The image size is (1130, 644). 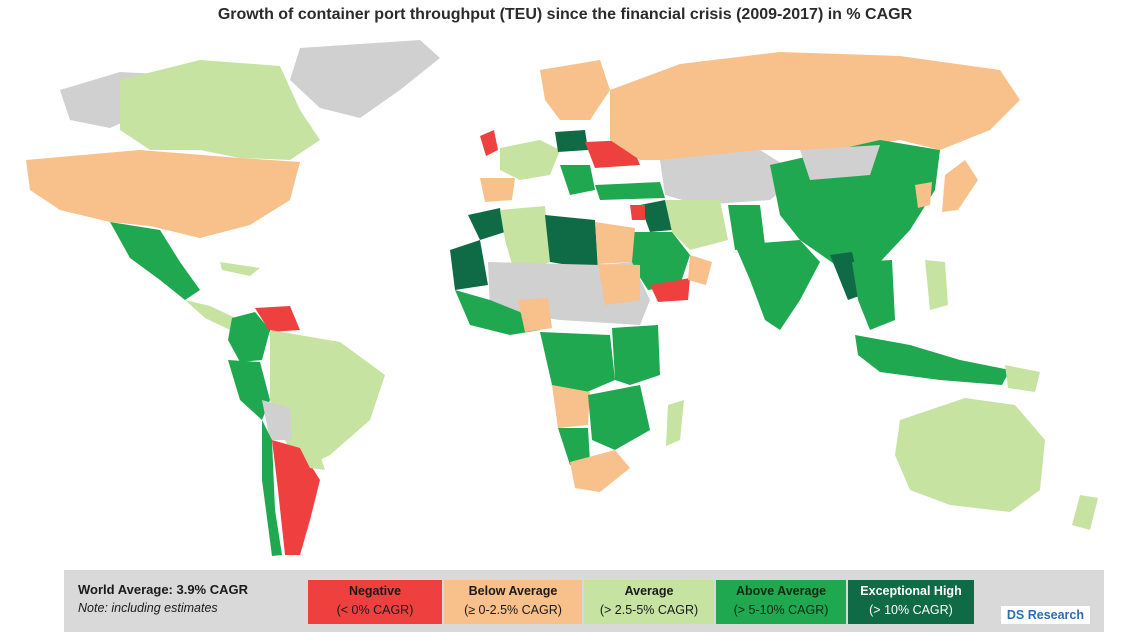 What do you see at coordinates (873, 295) in the screenshot?
I see `region-thailand-vietnam` at bounding box center [873, 295].